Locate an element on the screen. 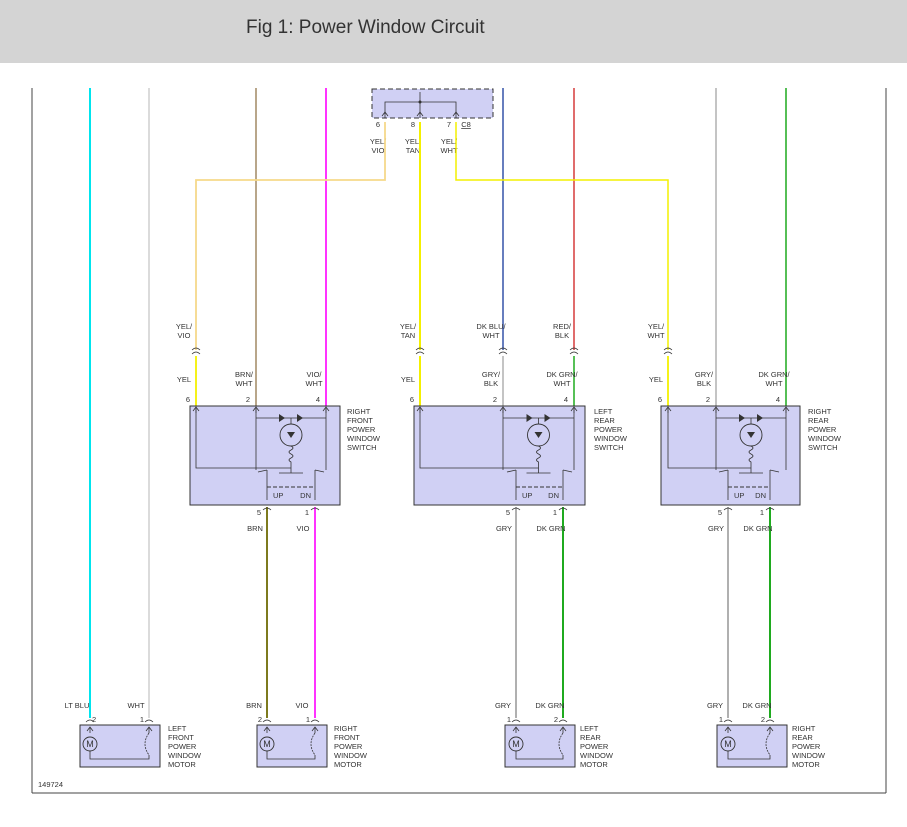 The image size is (907, 827). motor-name-label: MOTOR is located at coordinates (182, 764).